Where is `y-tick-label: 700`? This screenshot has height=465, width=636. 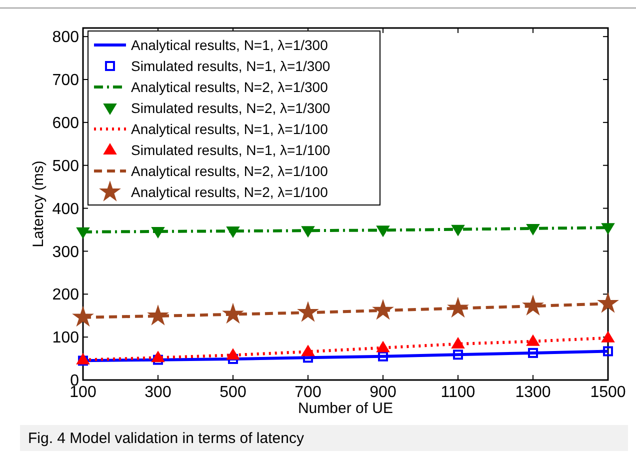
y-tick-label: 700 is located at coordinates (66, 81).